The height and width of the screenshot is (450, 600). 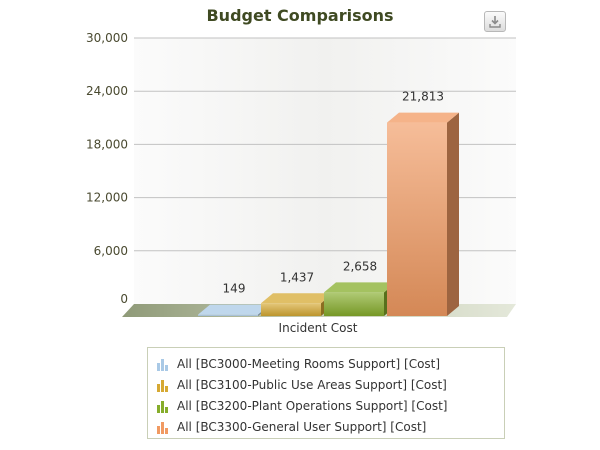 I want to click on data-label: 1,437, so click(x=297, y=277).